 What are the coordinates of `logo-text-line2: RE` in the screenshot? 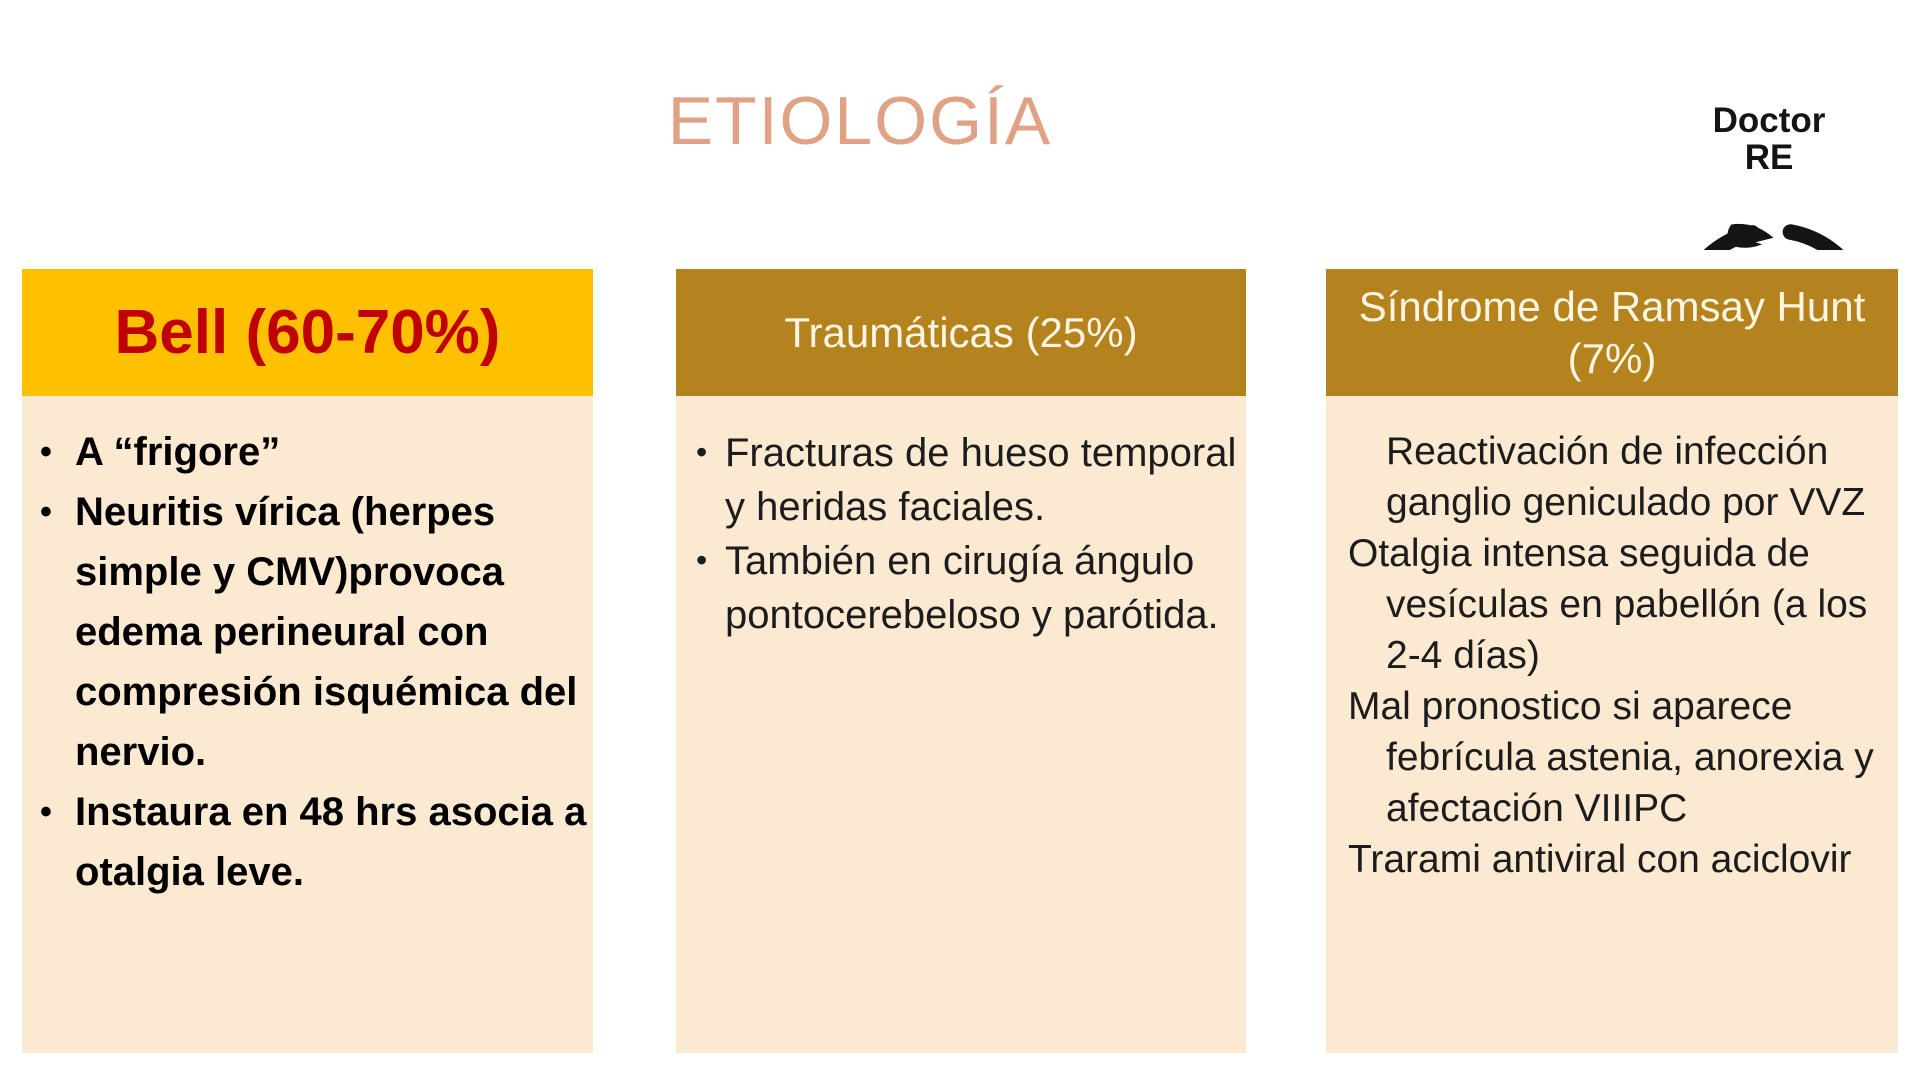 It's located at (1769, 157).